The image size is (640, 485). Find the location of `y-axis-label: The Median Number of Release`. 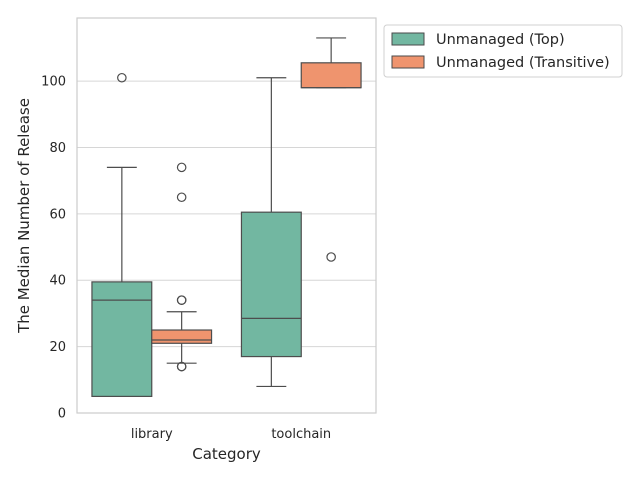

y-axis-label: The Median Number of Release is located at coordinates (24, 216).